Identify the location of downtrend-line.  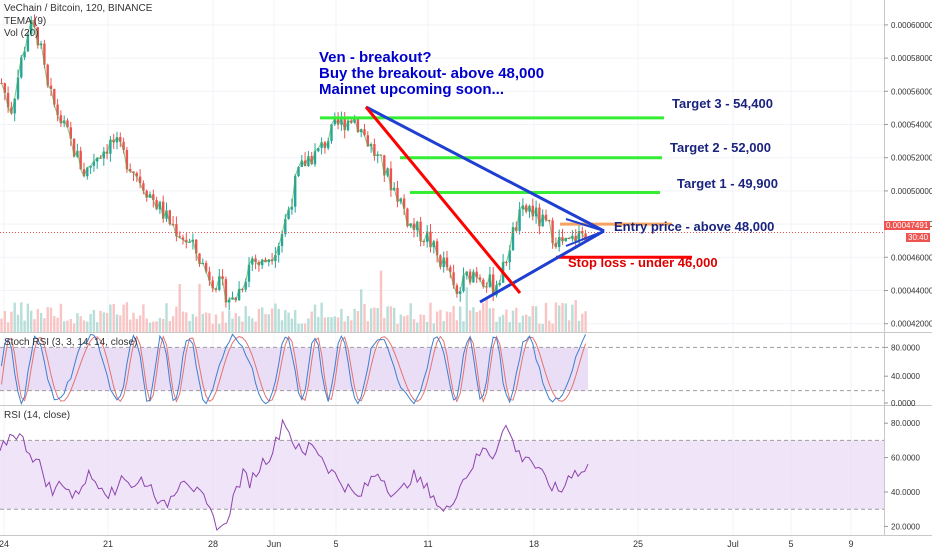
(443, 200).